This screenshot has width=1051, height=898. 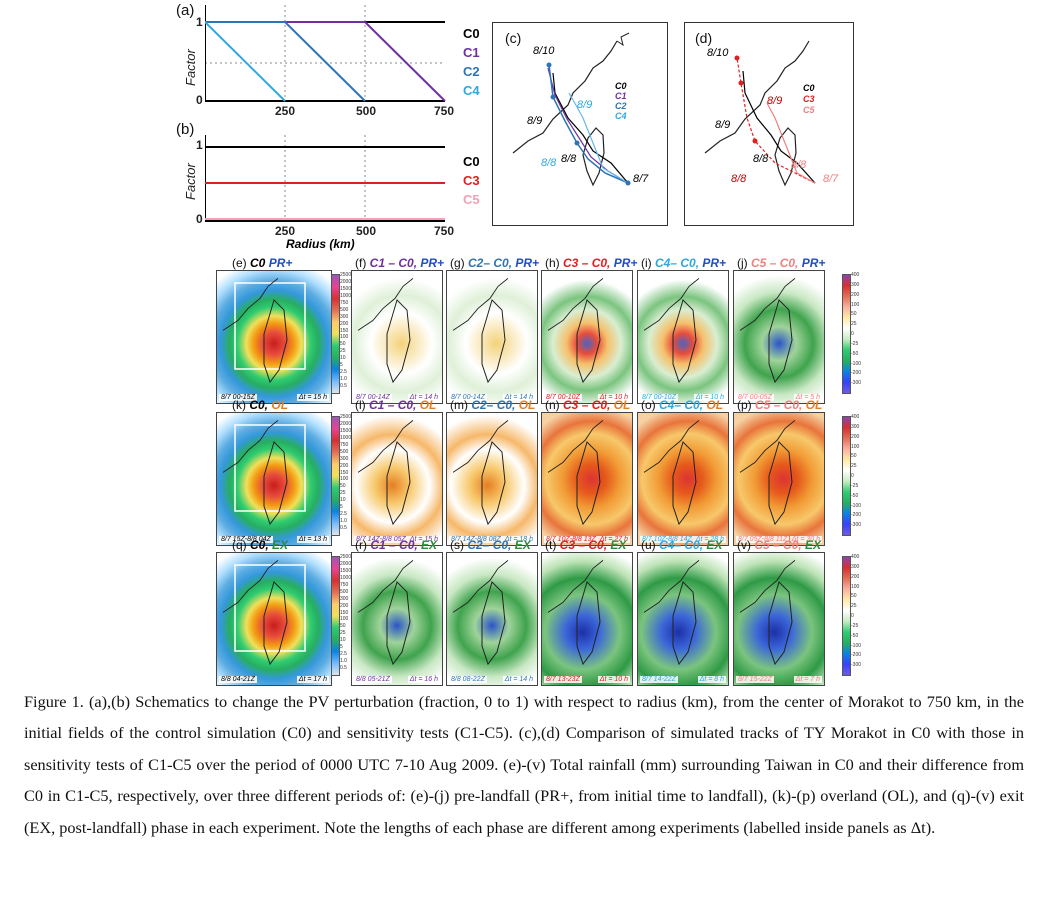 I want to click on panel-letter: (i), so click(x=646, y=263).